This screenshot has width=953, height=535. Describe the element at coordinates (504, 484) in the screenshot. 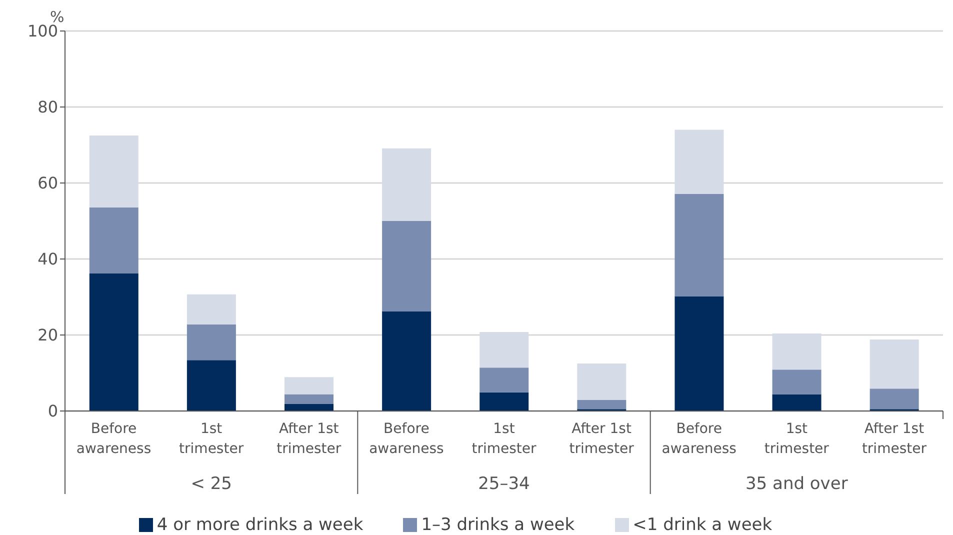

I see `text: 25–34` at that location.